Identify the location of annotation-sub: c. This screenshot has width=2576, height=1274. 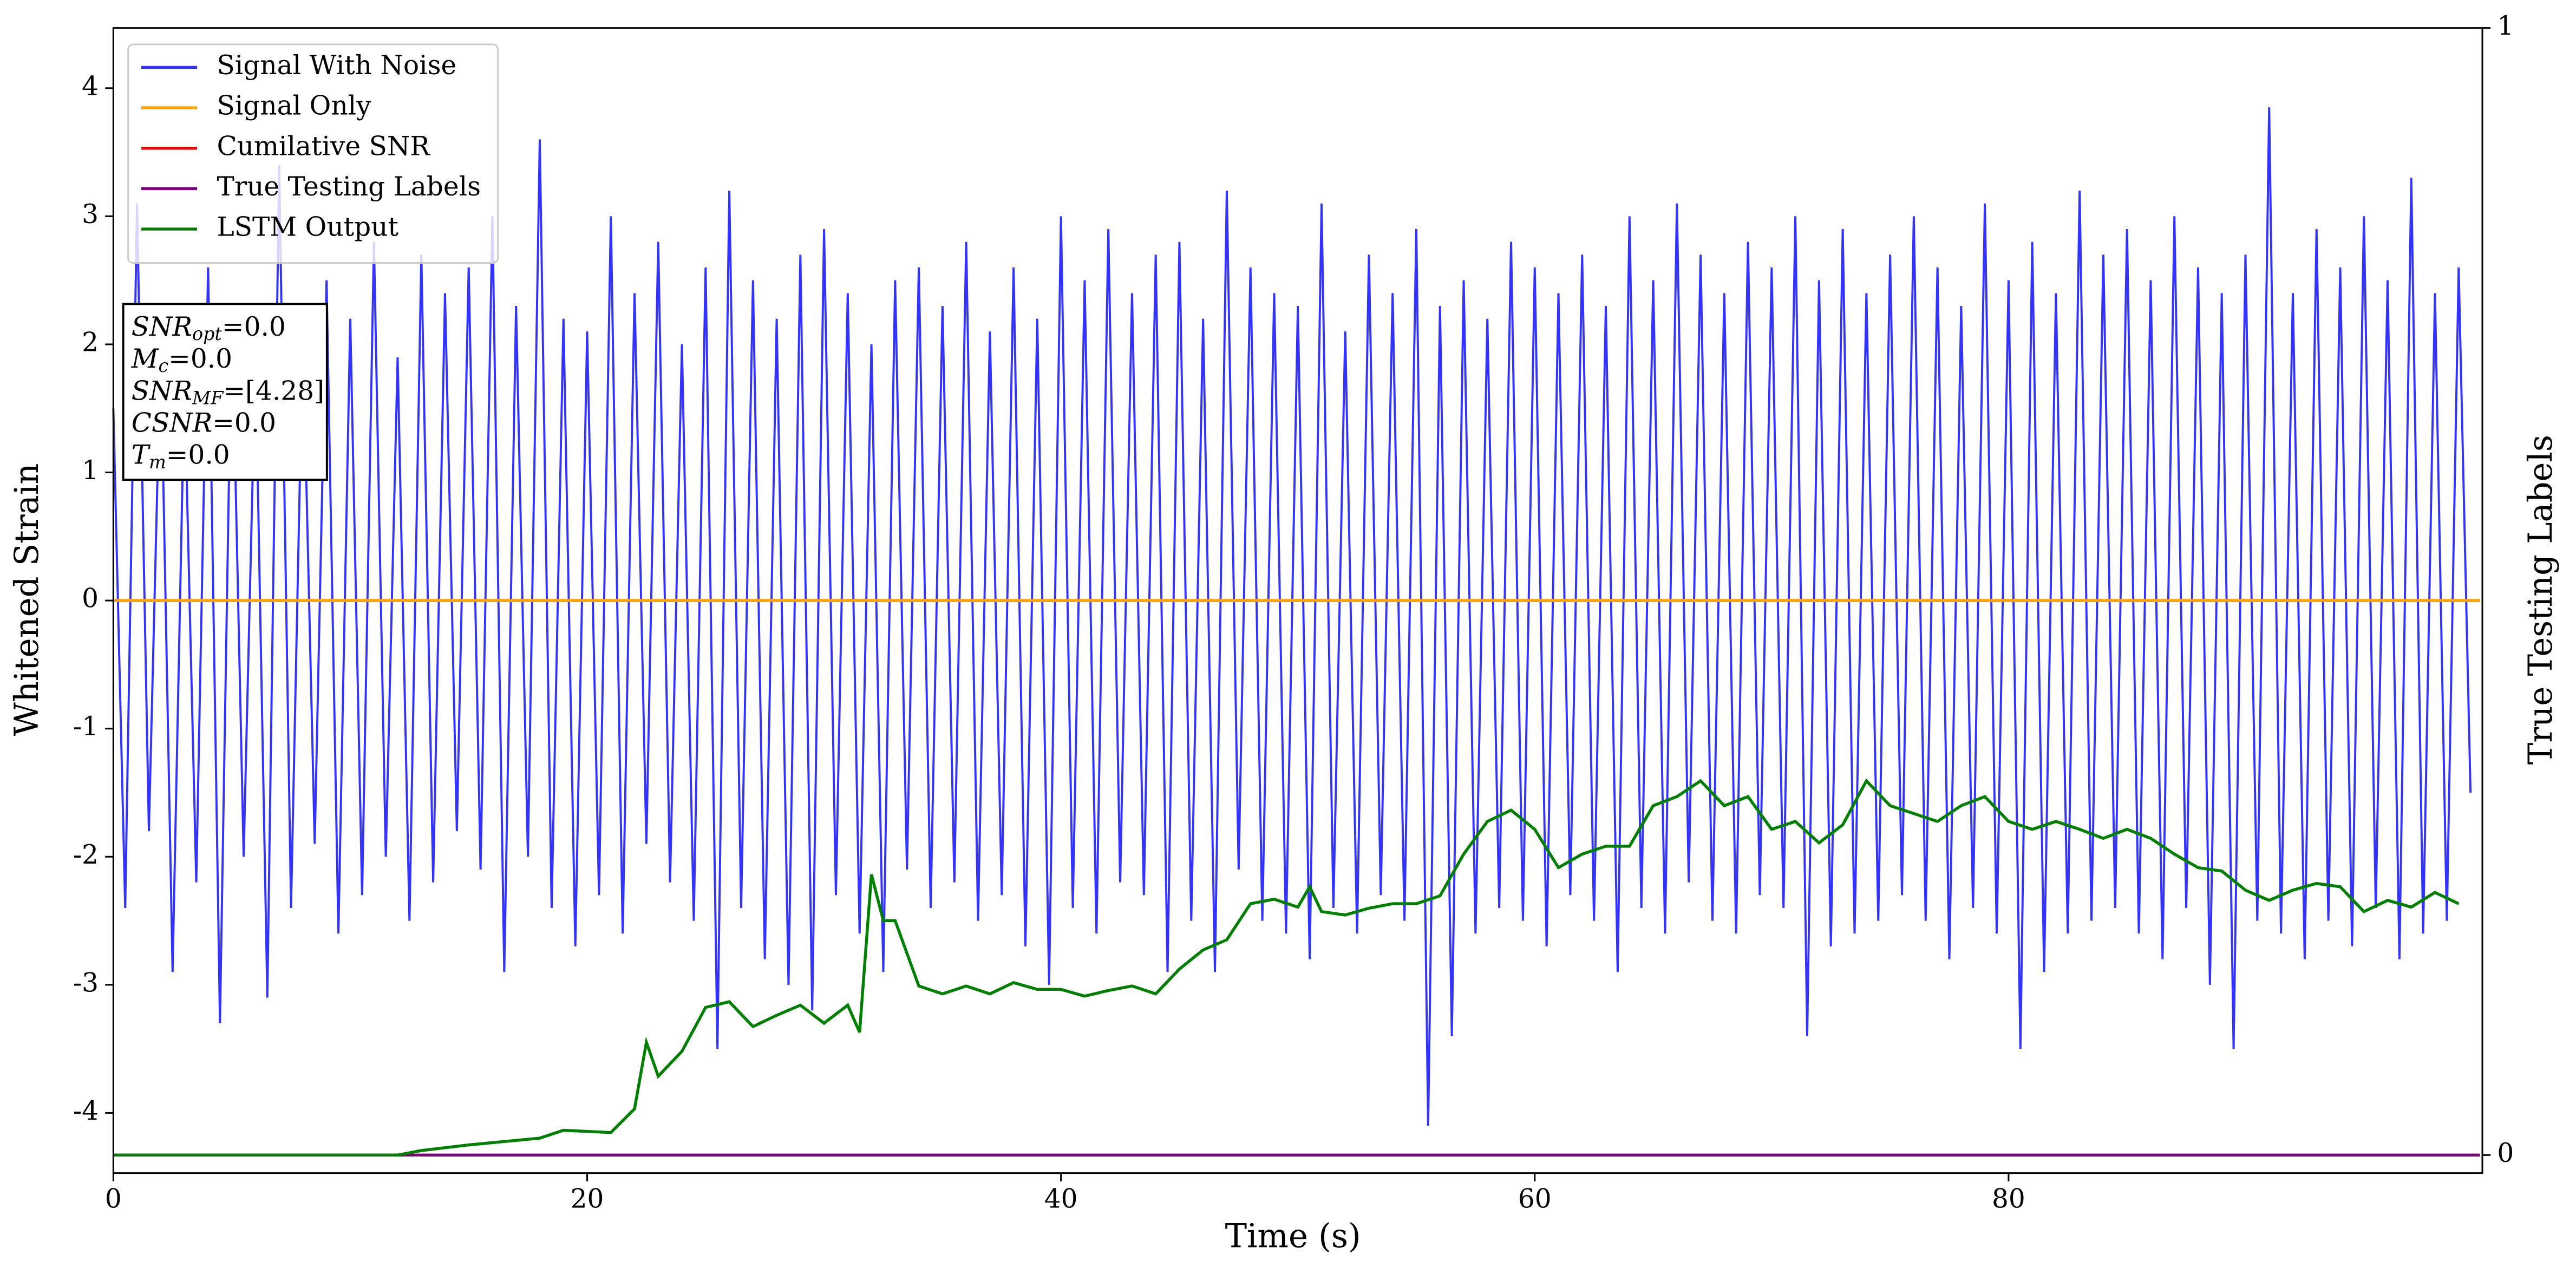
(163, 365).